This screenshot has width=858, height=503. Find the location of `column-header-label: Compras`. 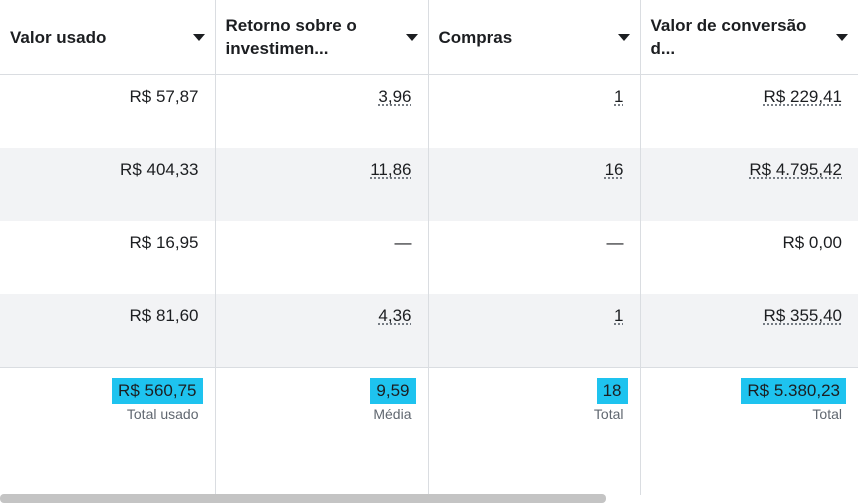

column-header-label: Compras is located at coordinates (475, 37).